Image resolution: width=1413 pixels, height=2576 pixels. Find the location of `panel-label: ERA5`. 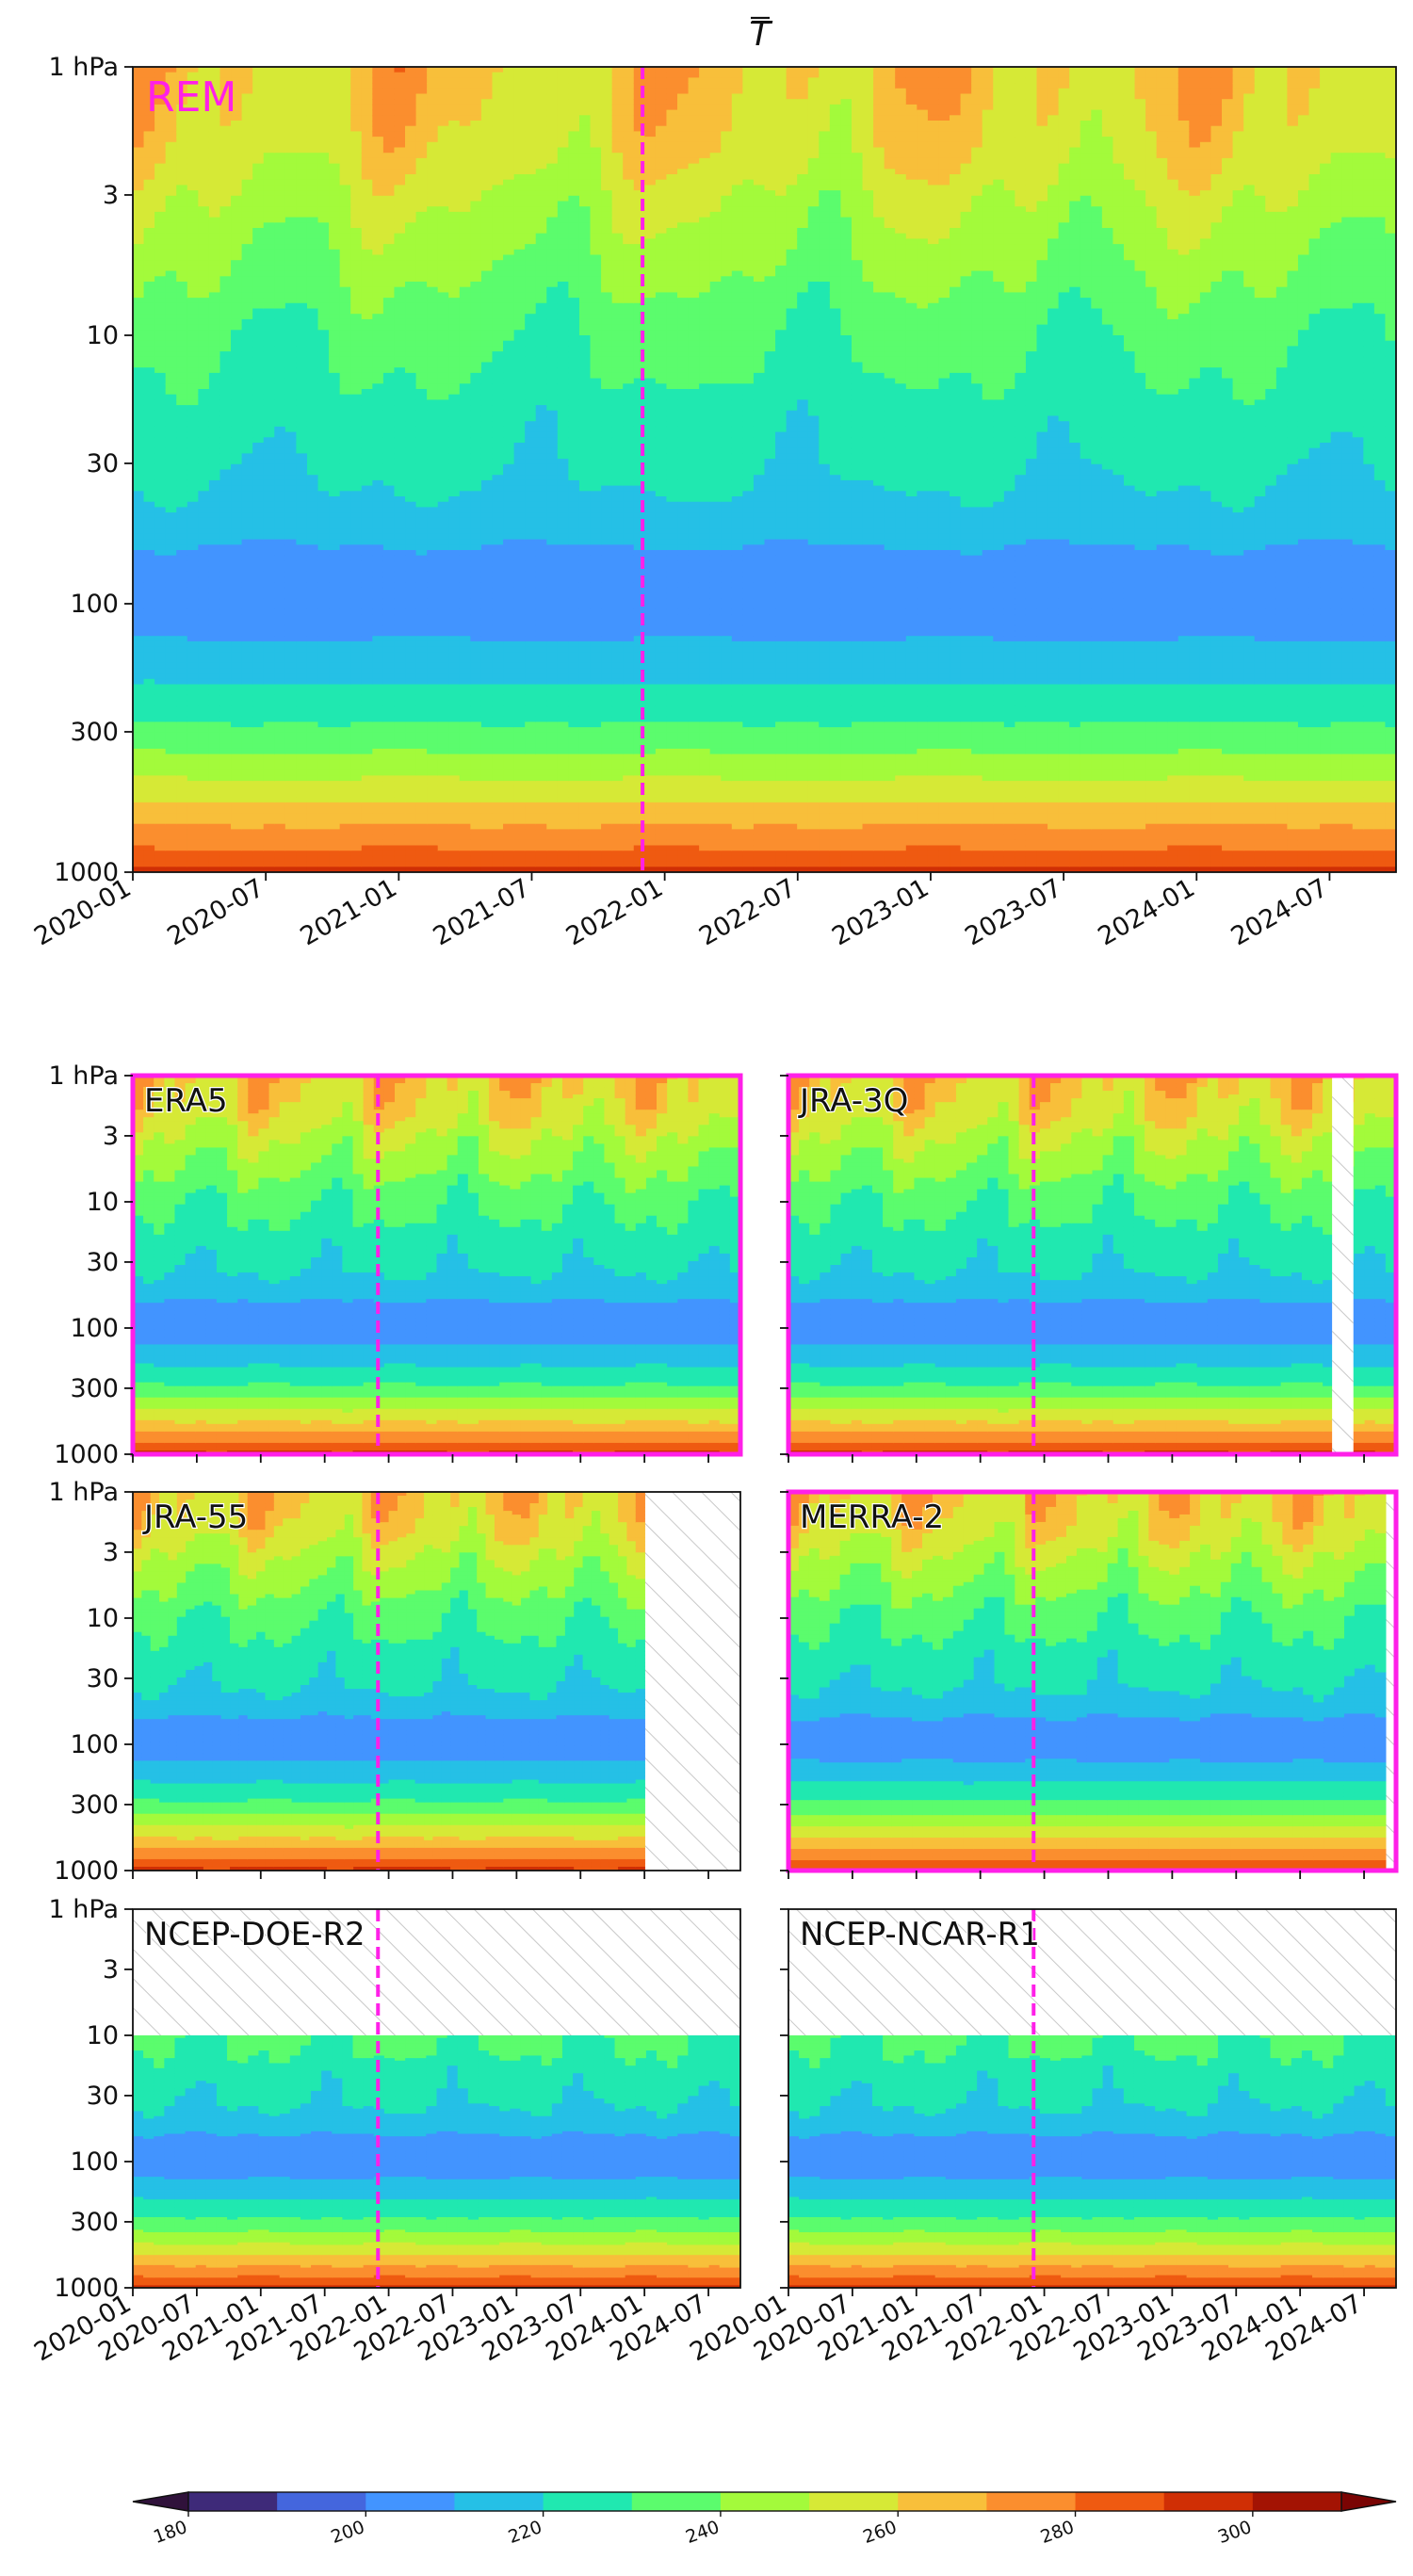

panel-label: ERA5 is located at coordinates (186, 1101).